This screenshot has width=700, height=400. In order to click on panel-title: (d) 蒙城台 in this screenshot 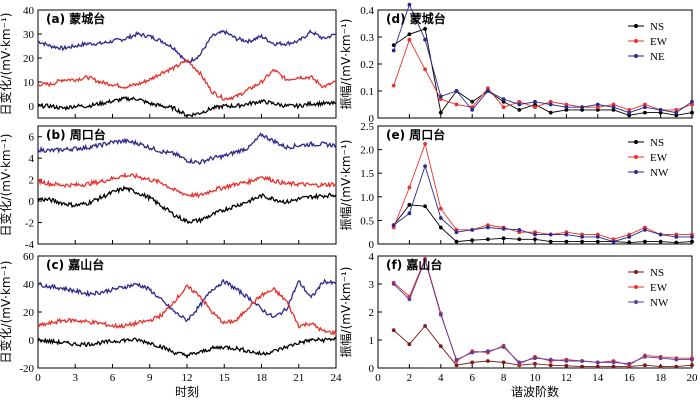, I will do `click(416, 18)`.